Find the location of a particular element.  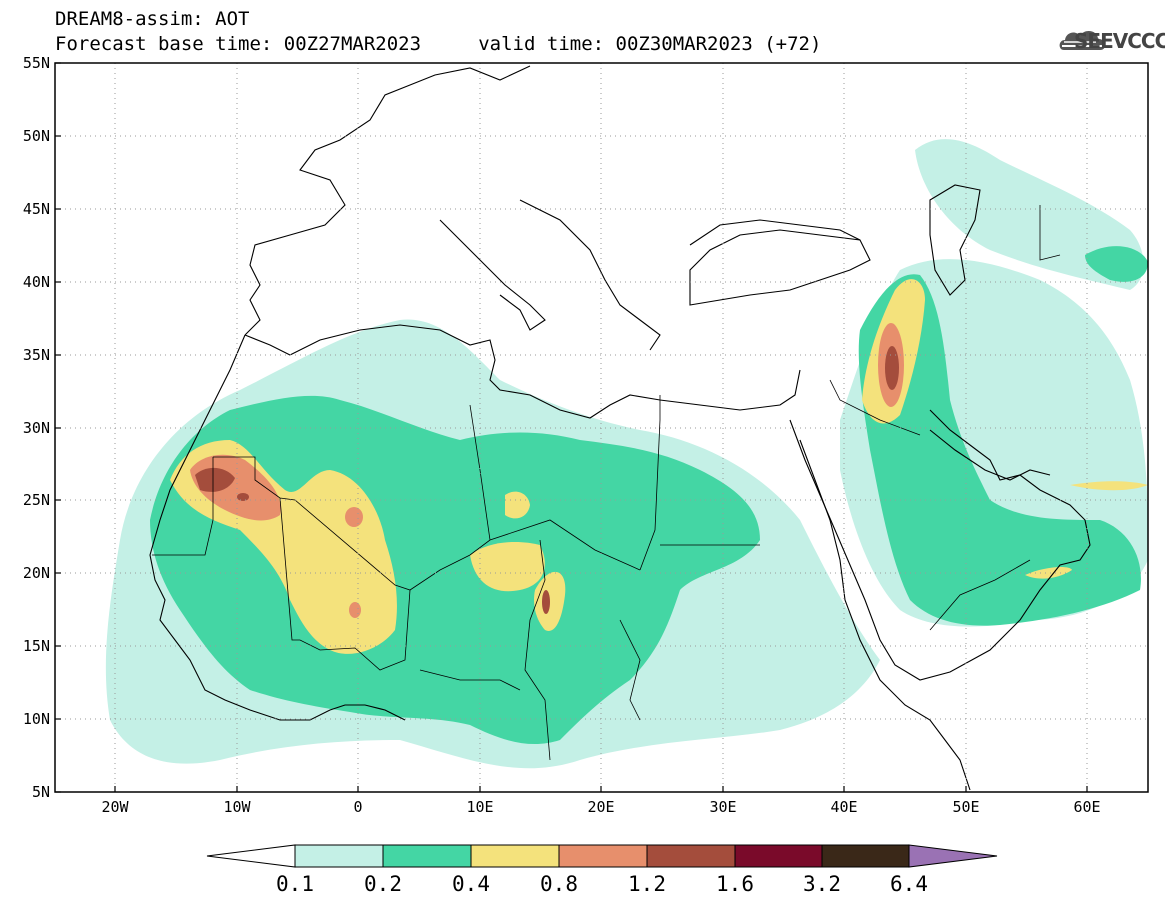

lat-label: 30N is located at coordinates (36, 428).